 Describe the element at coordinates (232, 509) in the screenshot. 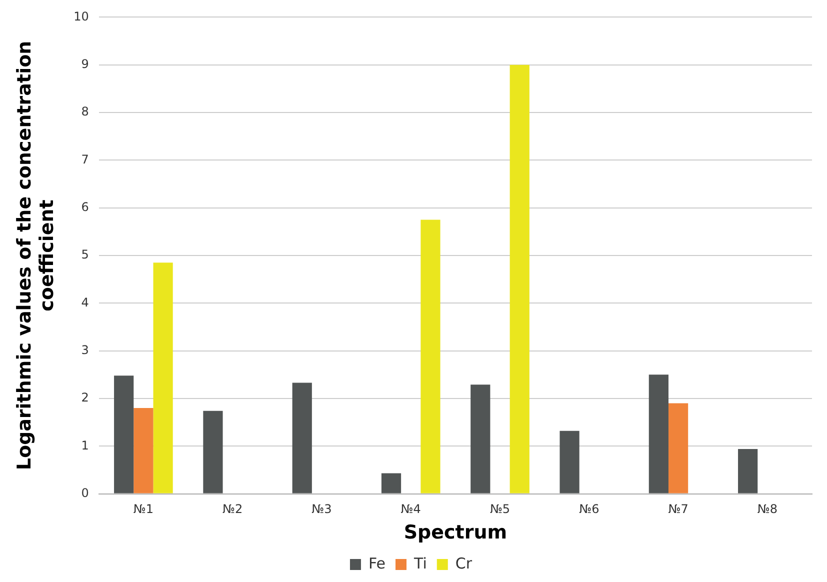

I see `x-tick-label: №2` at that location.